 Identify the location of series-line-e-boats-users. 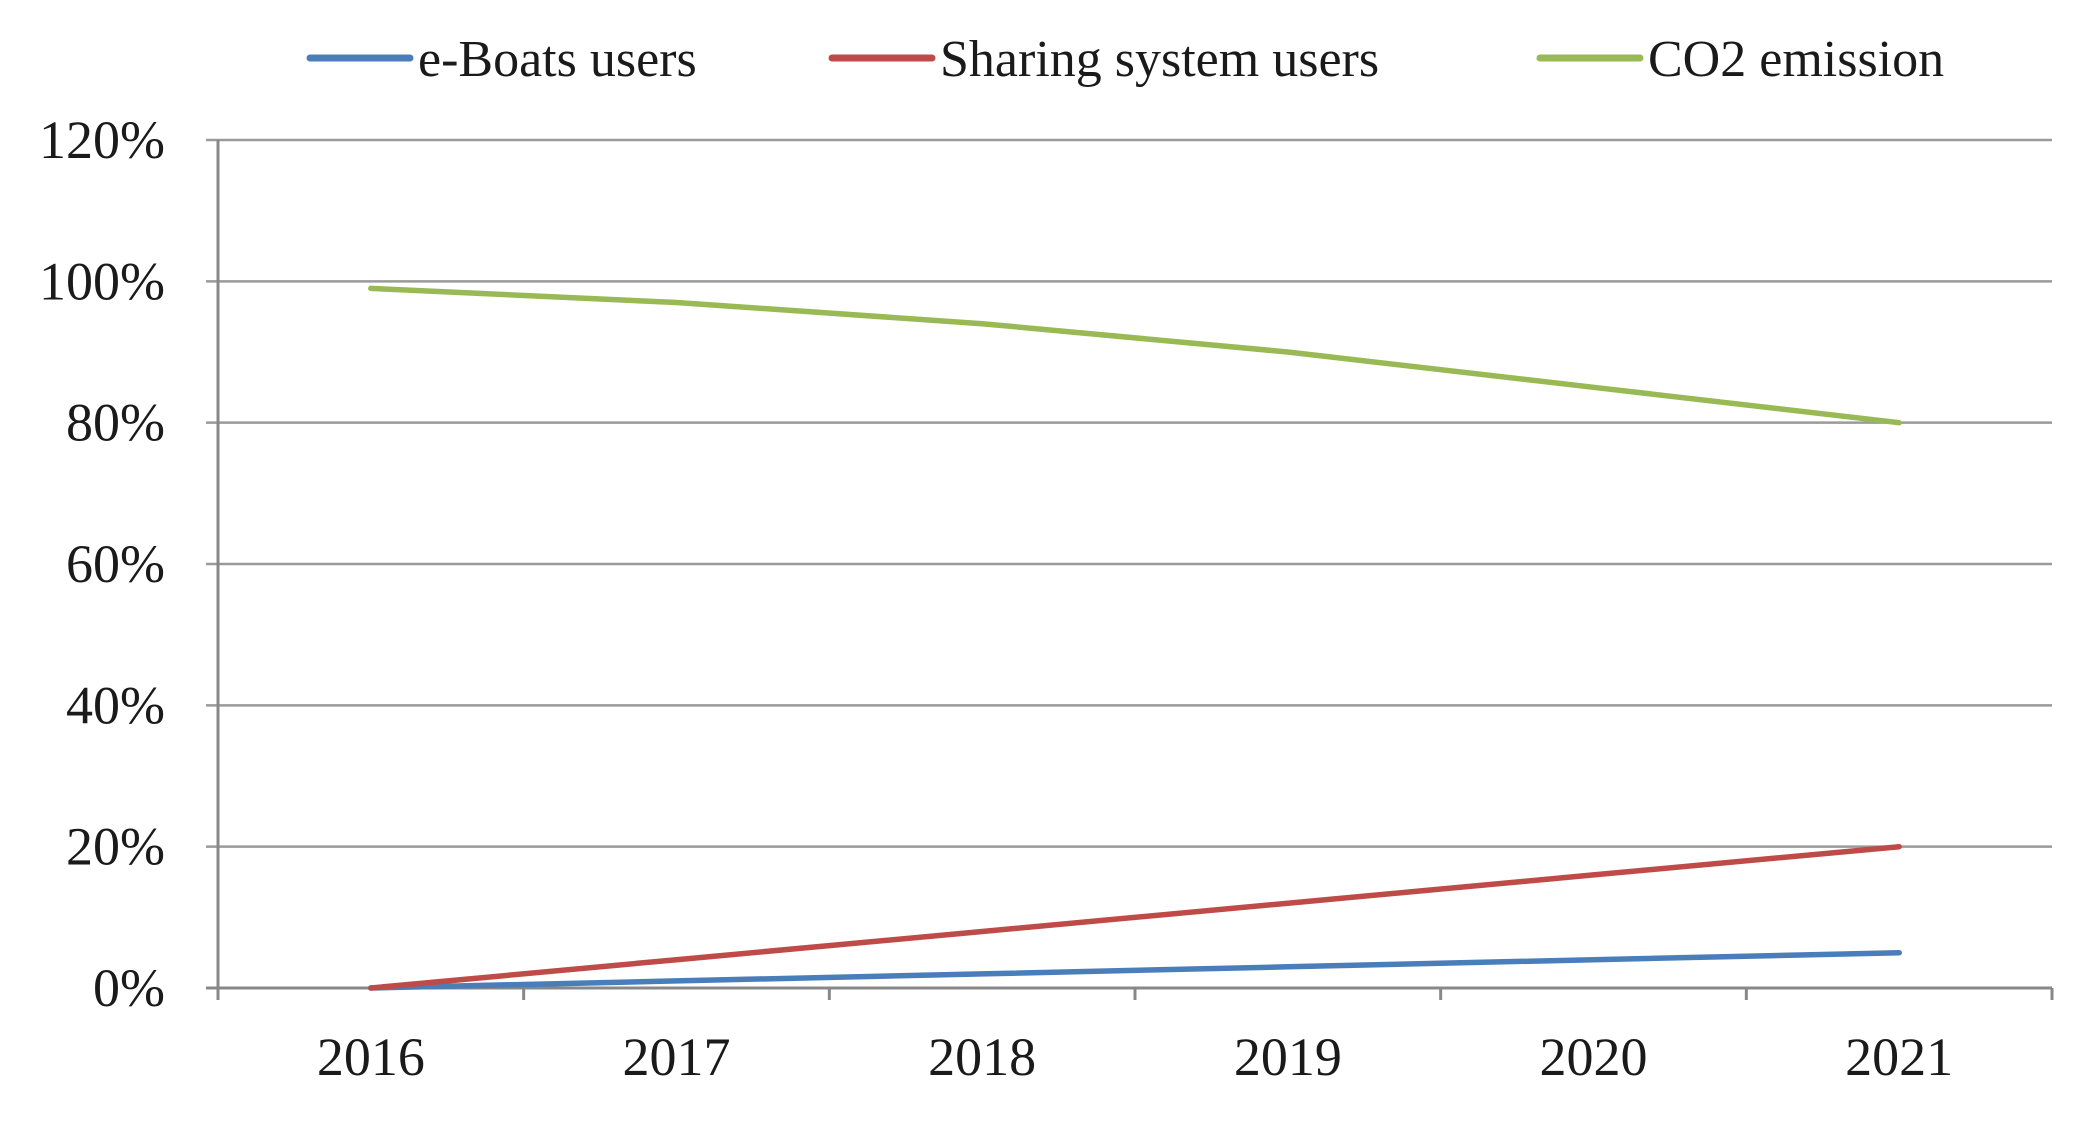
(1135, 970).